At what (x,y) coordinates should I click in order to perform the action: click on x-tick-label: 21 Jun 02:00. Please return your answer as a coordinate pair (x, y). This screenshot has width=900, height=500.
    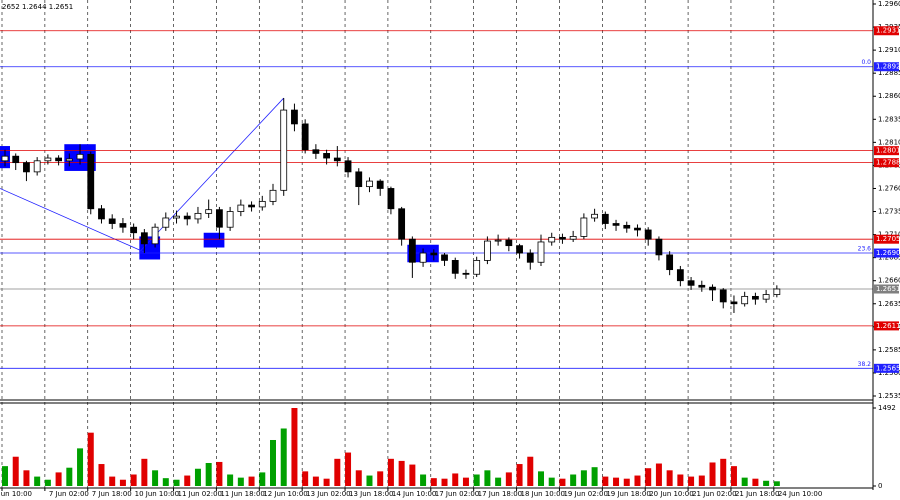
    Looking at the image, I should click on (714, 494).